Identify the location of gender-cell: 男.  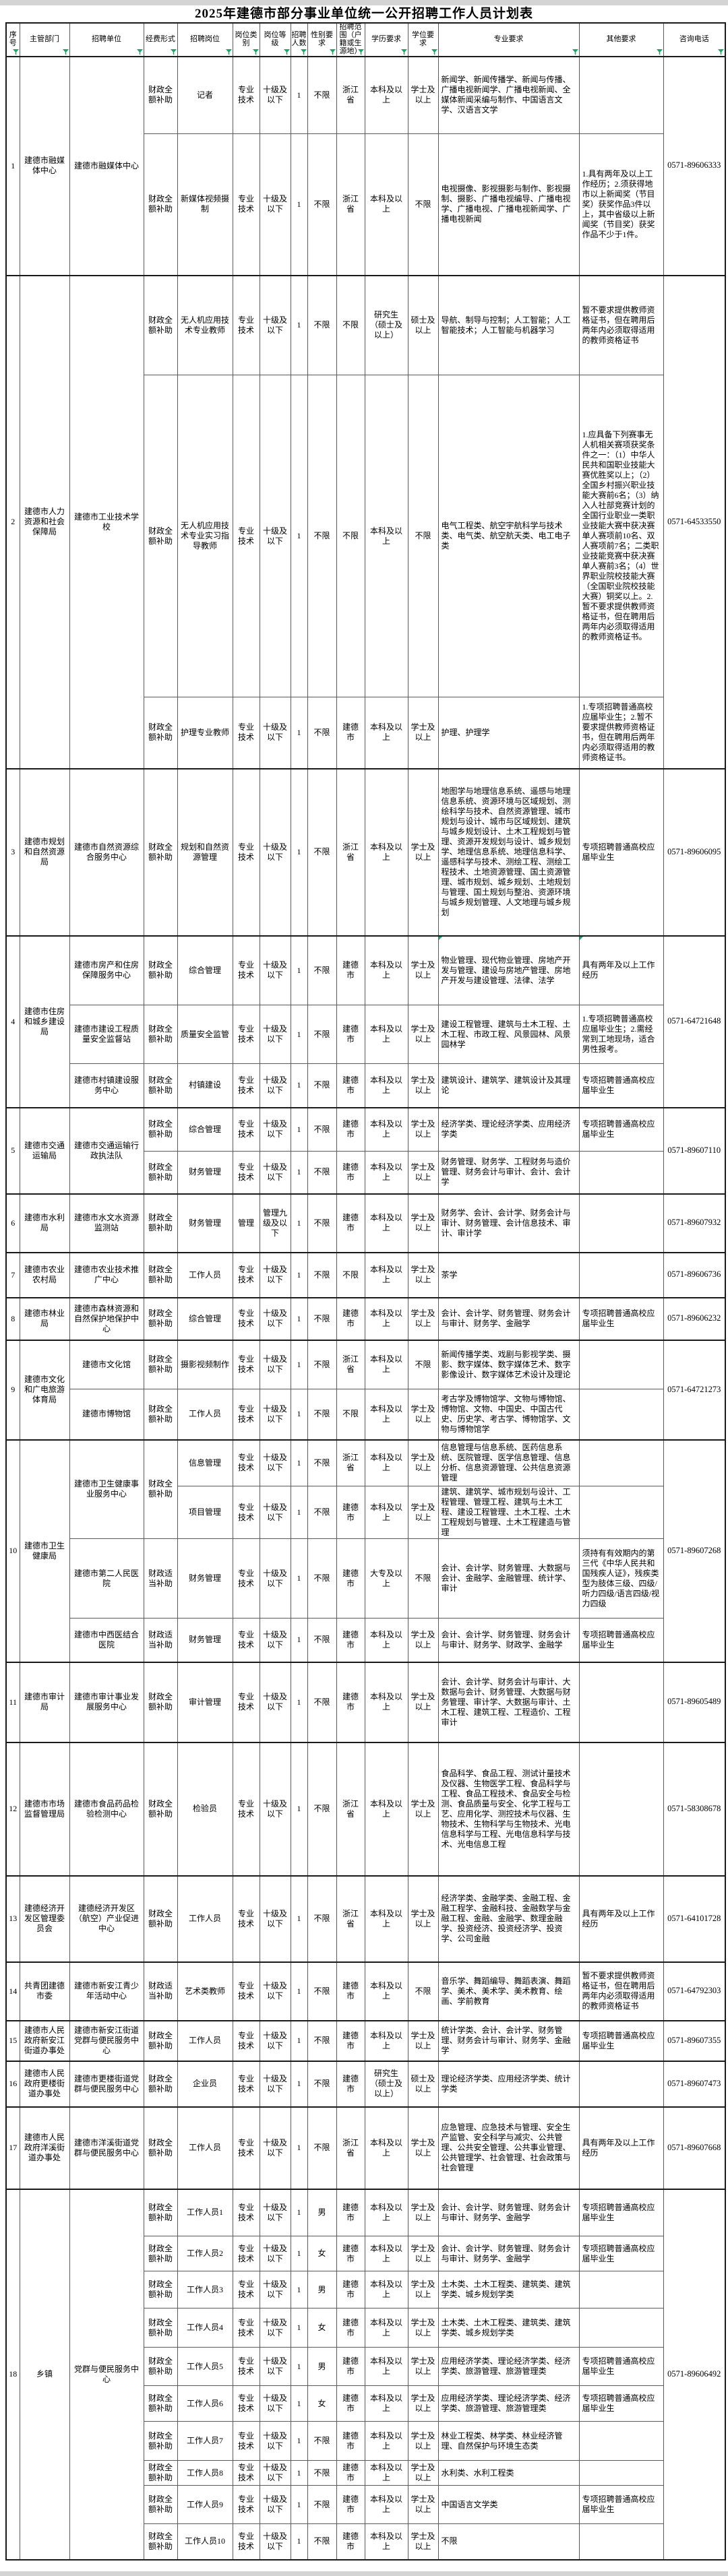
(322, 2366).